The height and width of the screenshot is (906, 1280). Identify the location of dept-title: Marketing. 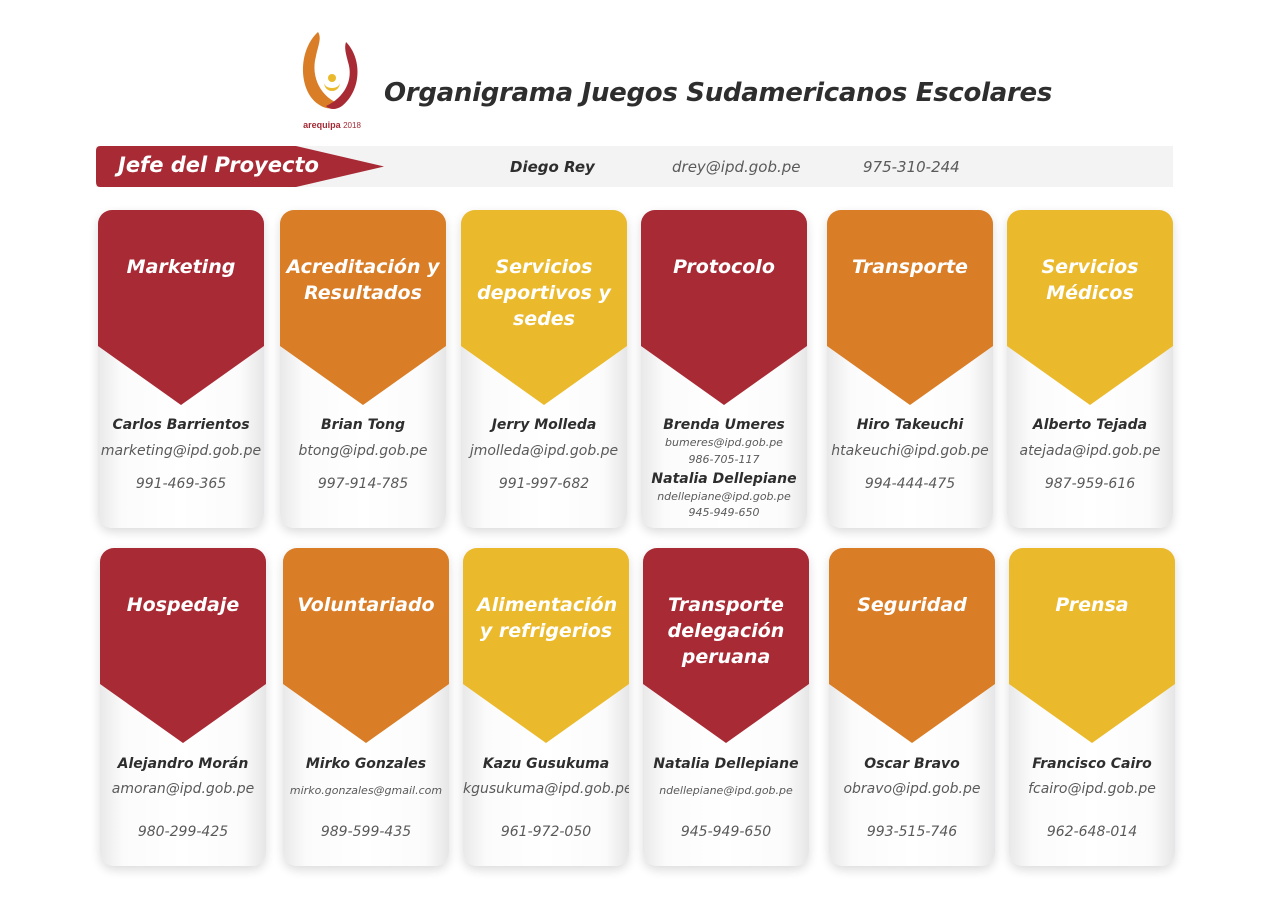
(181, 267).